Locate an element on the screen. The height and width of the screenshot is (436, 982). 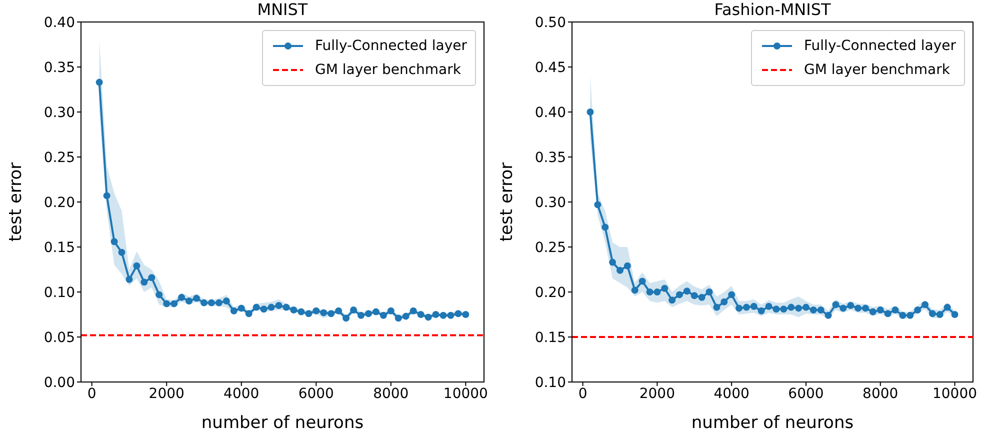
chart-title: Fashion-MNIST is located at coordinates (772, 9).